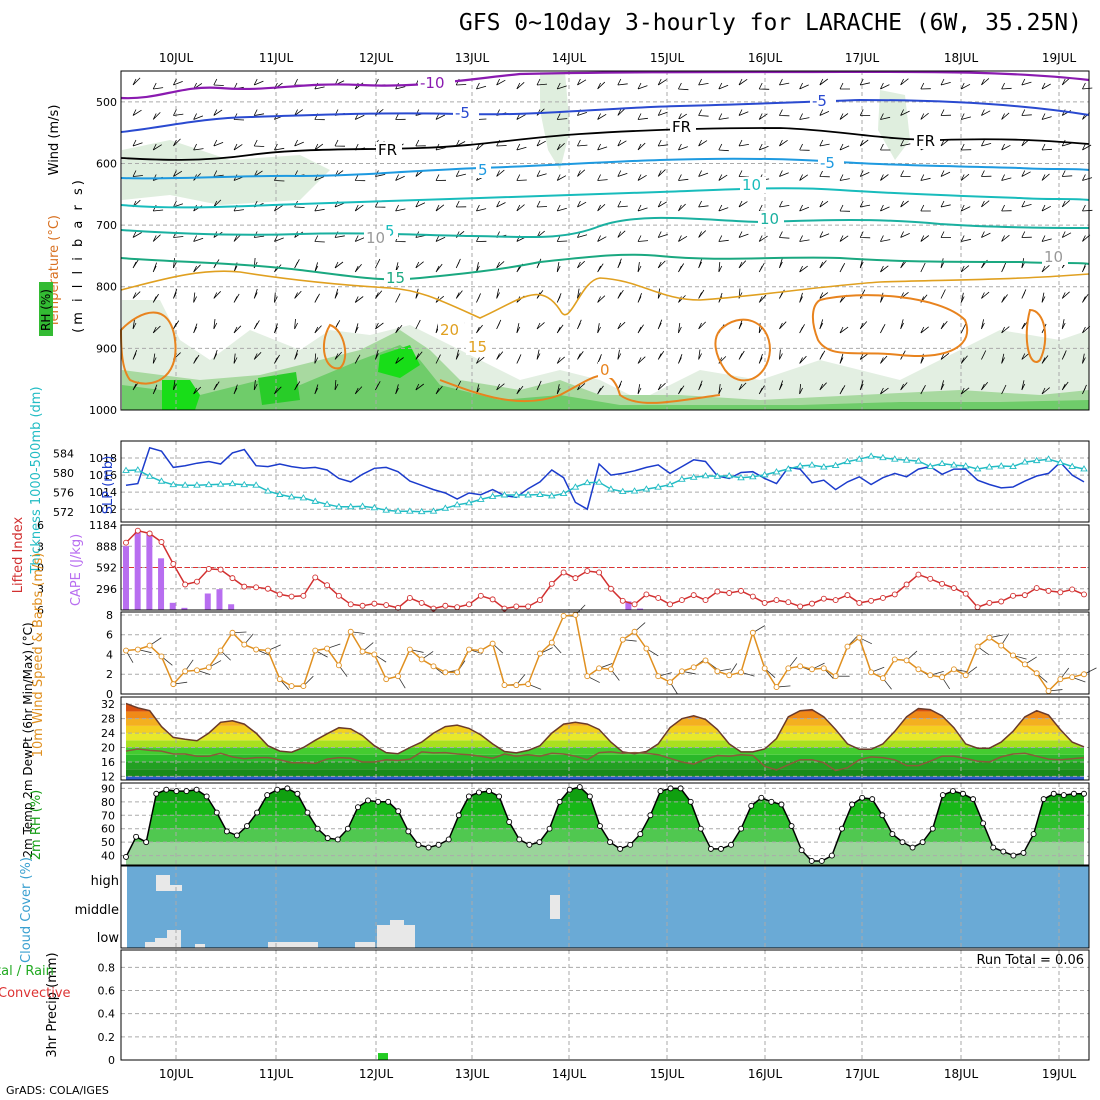 Image resolution: width=1100 pixels, height=1100 pixels. Describe the element at coordinates (108, 842) in the screenshot. I see `y-tick-label-rh: 50` at that location.